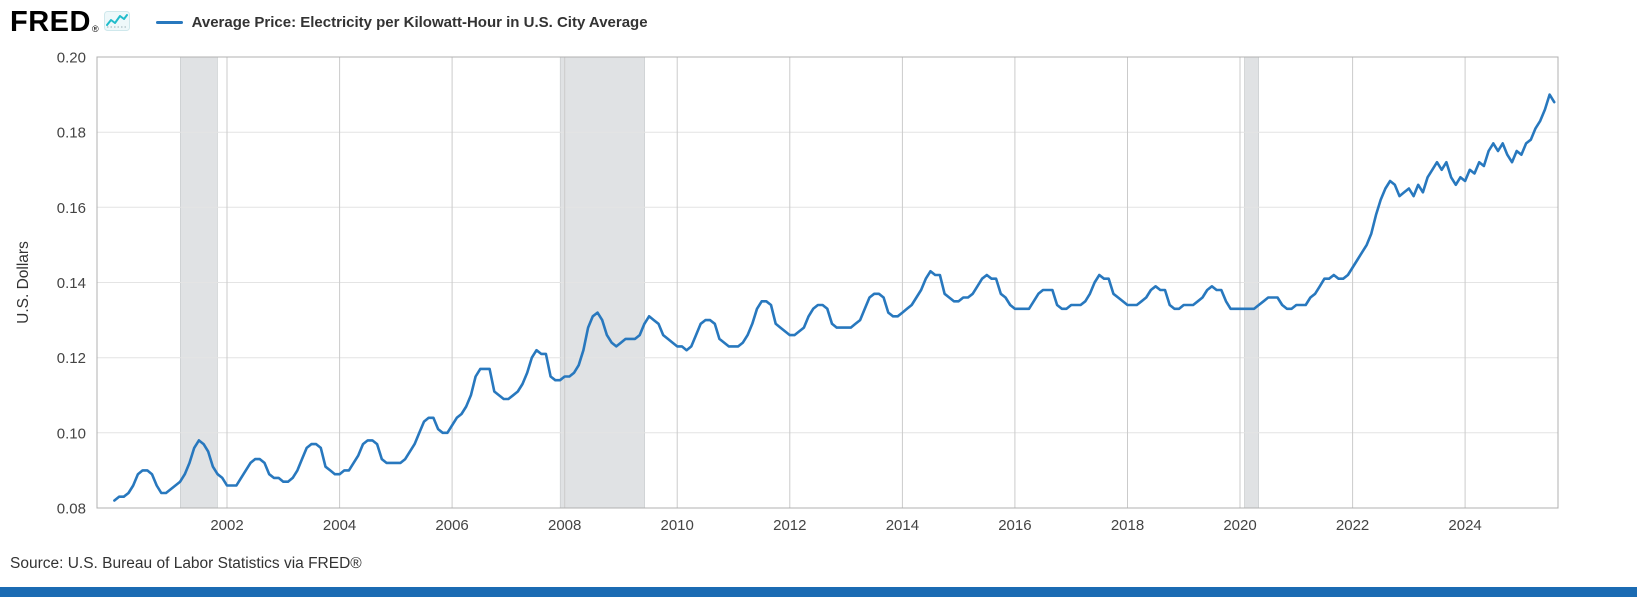  Describe the element at coordinates (818, 592) in the screenshot. I see `footer-accent-bar` at that location.